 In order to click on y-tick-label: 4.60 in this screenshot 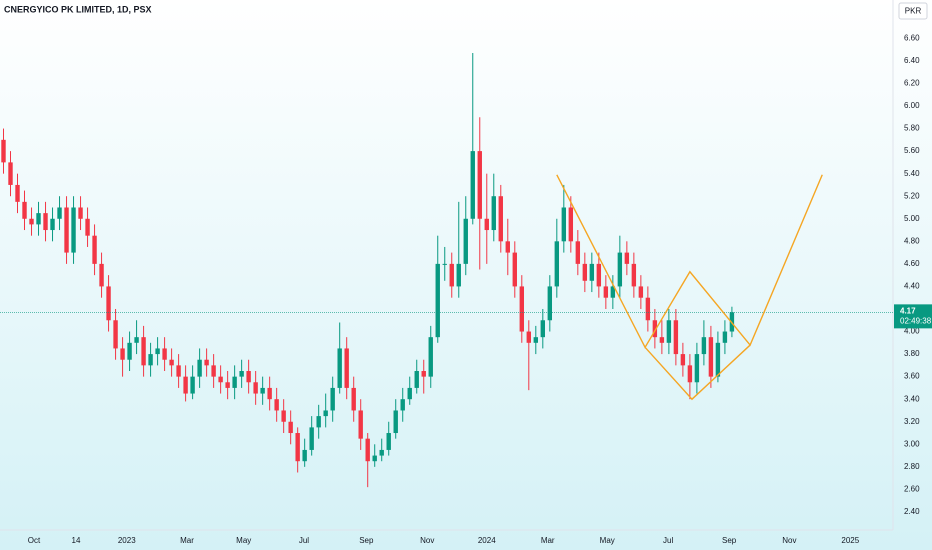, I will do `click(912, 263)`.